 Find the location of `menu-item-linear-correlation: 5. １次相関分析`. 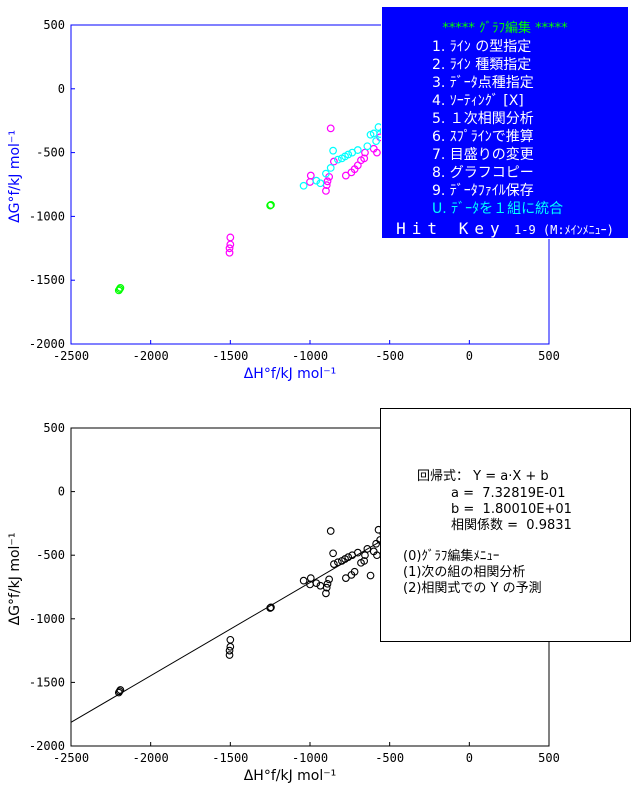

menu-item-linear-correlation: 5. １次相関分析 is located at coordinates (483, 119).